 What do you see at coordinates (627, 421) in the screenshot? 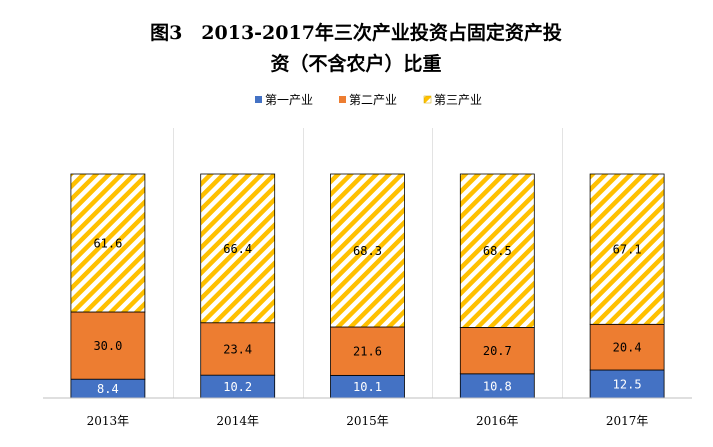
I see `x-tick-label: 2017年` at bounding box center [627, 421].